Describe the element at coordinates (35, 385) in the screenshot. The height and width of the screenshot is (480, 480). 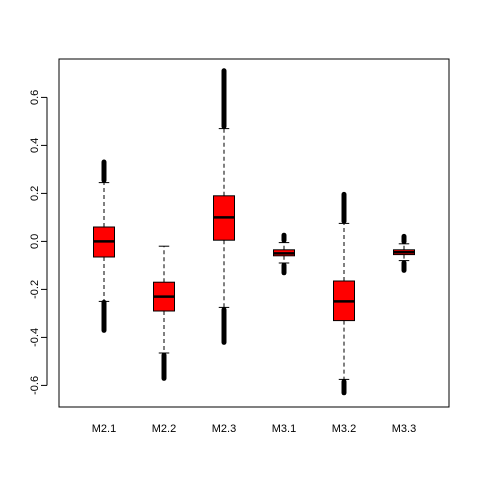
I see `y-tick-label: -0.6` at that location.